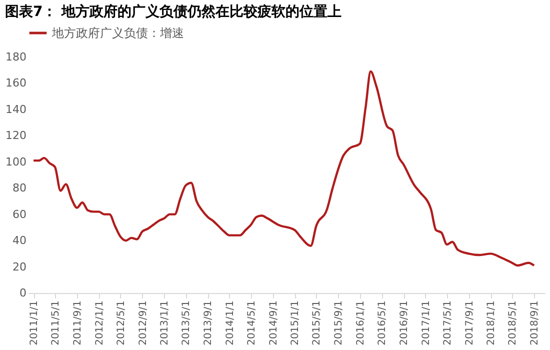 The image size is (550, 350). I want to click on y-tick-label: 0, so click(23, 293).